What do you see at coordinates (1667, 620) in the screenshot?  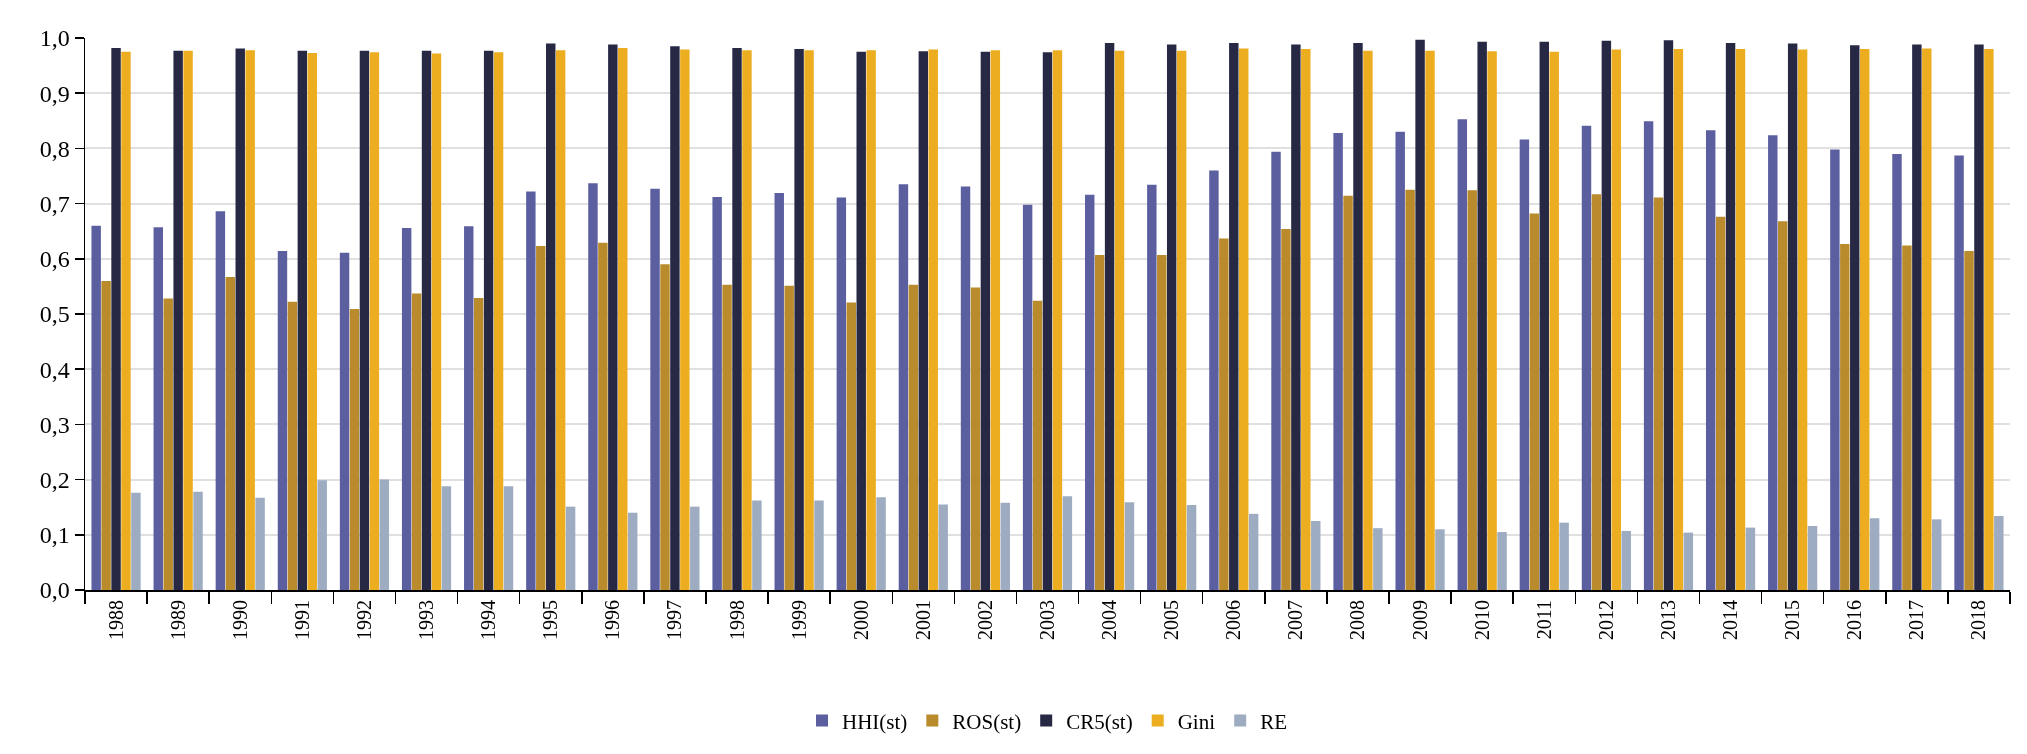 I see `x-tick-label: 2013` at bounding box center [1667, 620].